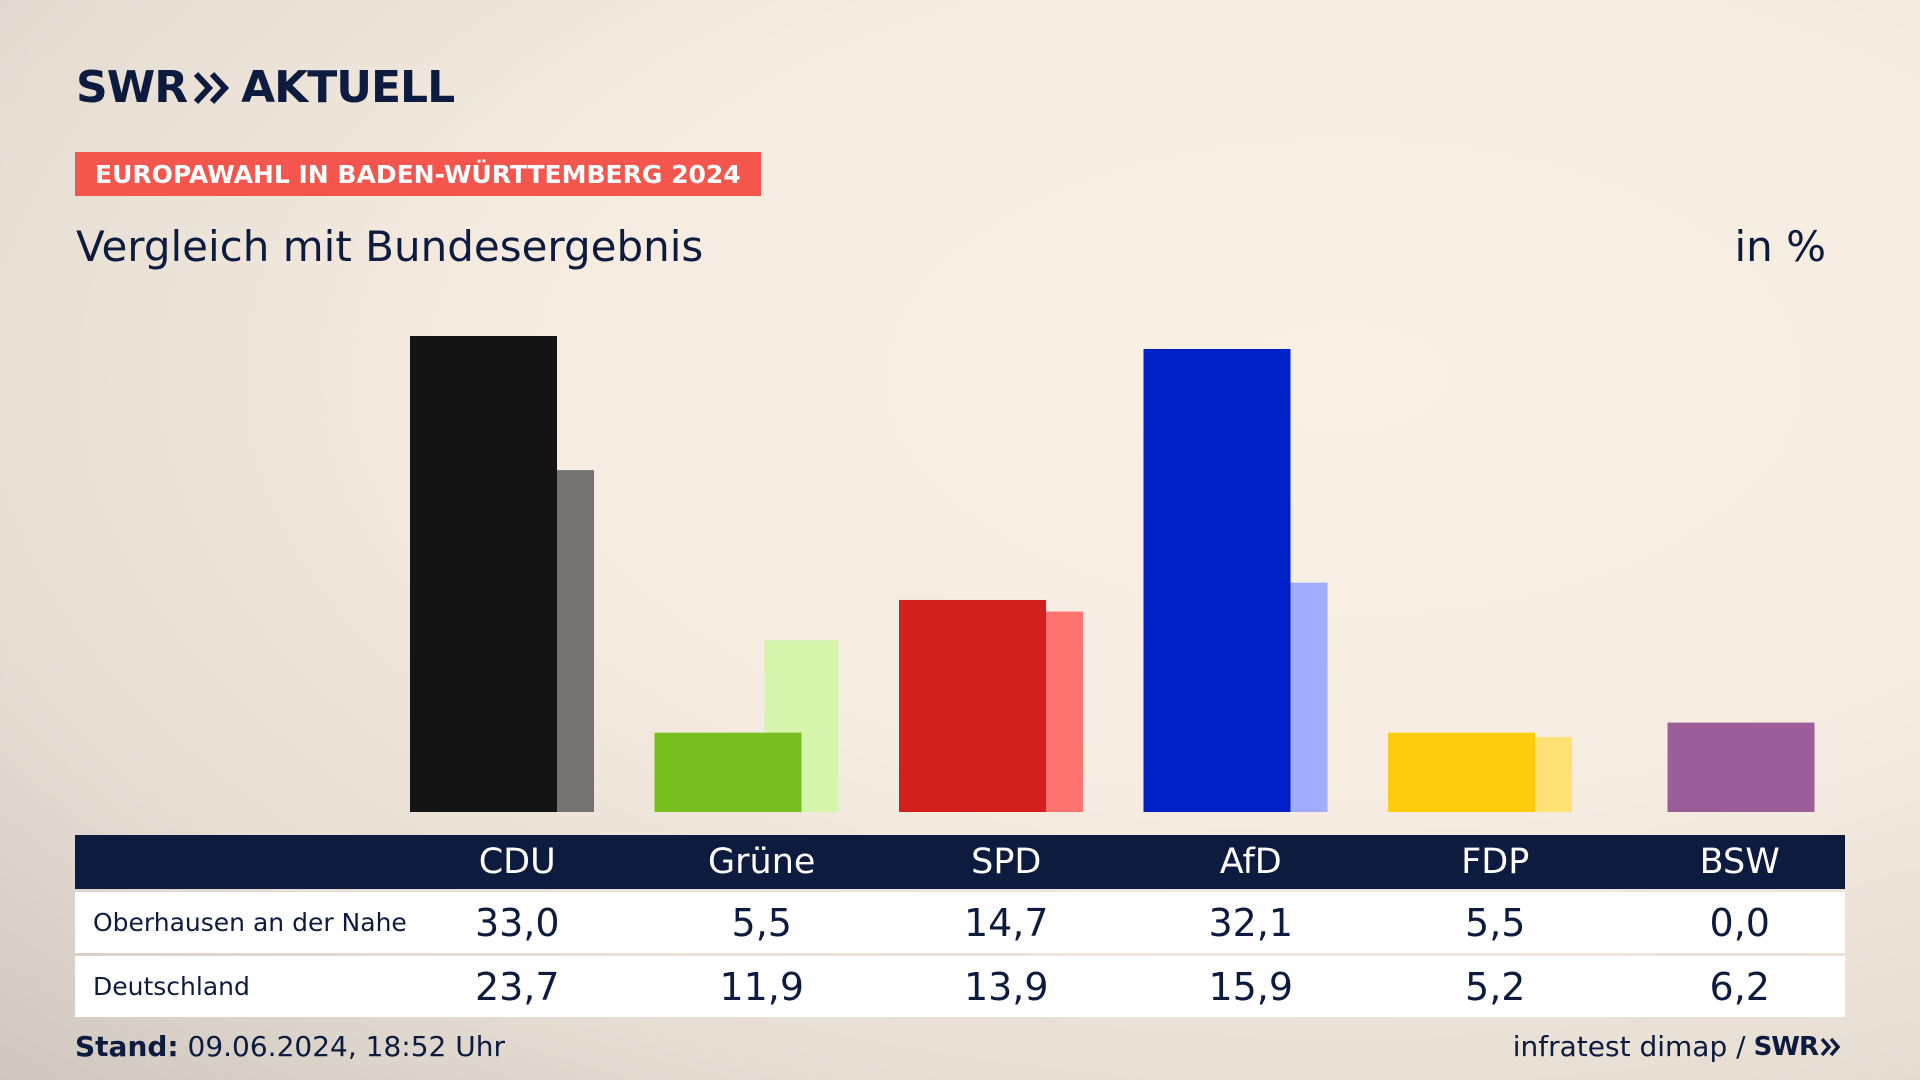 The width and height of the screenshot is (1920, 1080). What do you see at coordinates (1461, 772) in the screenshot?
I see `bar-oberhausen-fdp` at bounding box center [1461, 772].